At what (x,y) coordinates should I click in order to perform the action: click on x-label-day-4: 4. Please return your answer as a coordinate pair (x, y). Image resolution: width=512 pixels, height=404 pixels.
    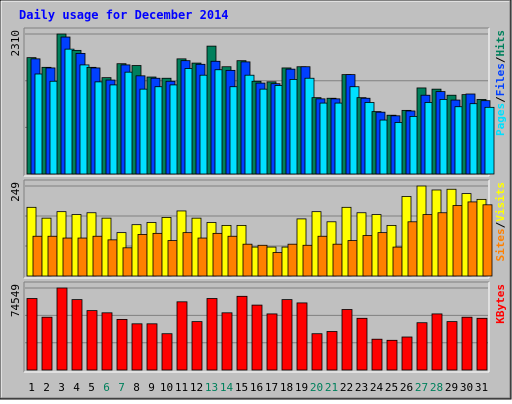
    Looking at the image, I should click on (76, 387).